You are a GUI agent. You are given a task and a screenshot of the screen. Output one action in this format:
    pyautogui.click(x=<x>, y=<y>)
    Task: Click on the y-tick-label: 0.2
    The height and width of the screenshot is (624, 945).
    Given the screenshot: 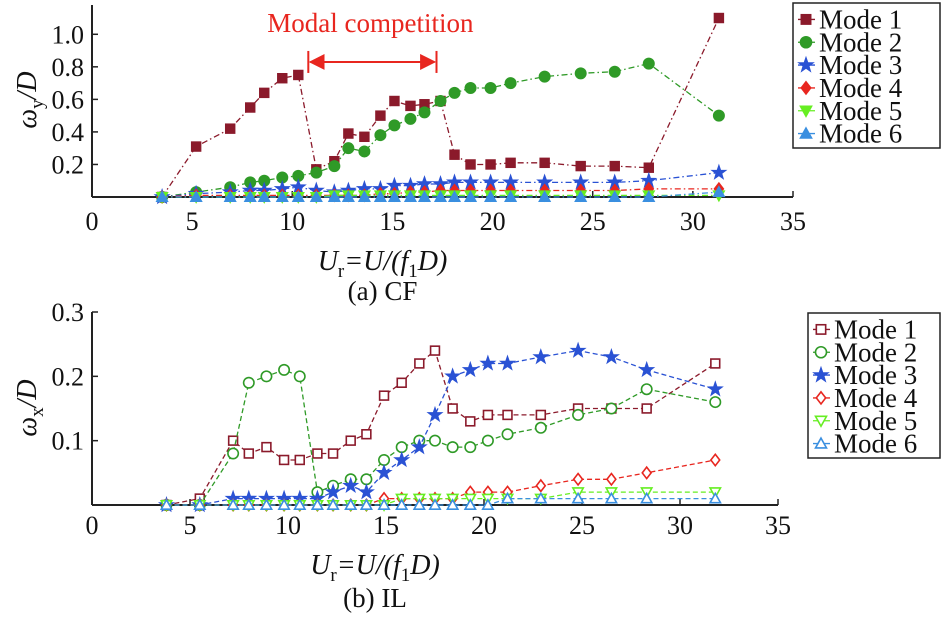 What is the action you would take?
    pyautogui.click(x=68, y=376)
    